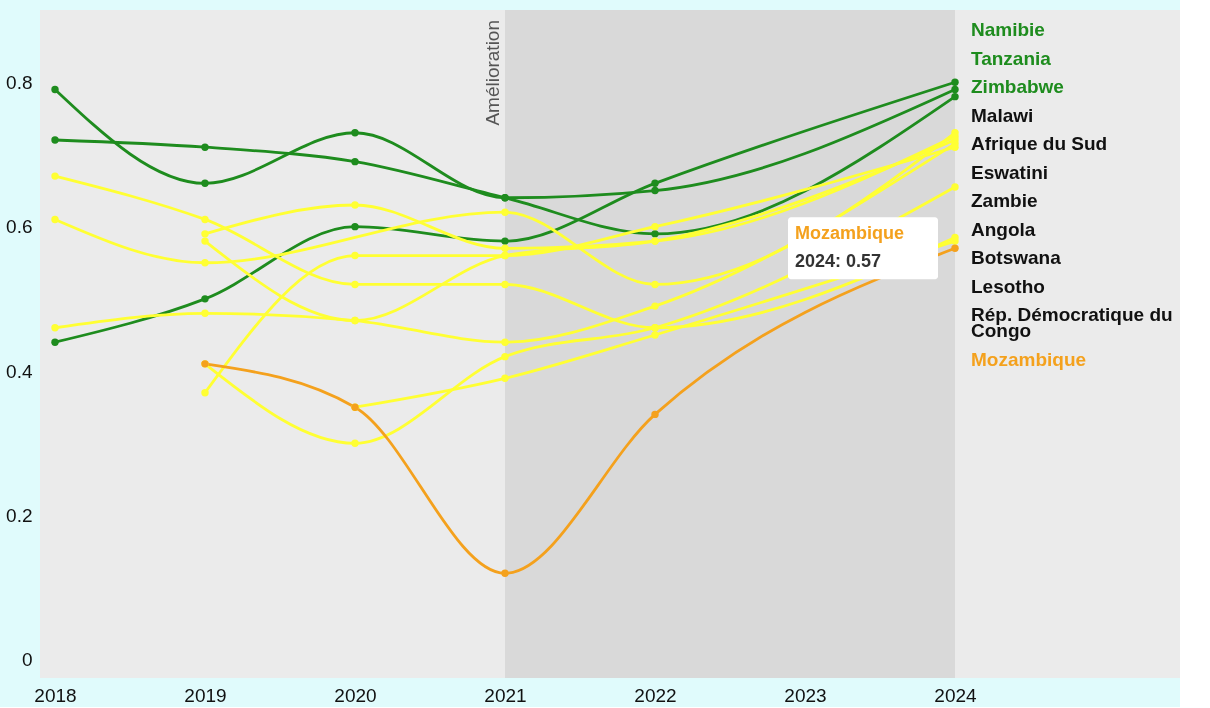 This screenshot has width=1210, height=708. Describe the element at coordinates (1004, 200) in the screenshot. I see `text: Zambie` at that location.